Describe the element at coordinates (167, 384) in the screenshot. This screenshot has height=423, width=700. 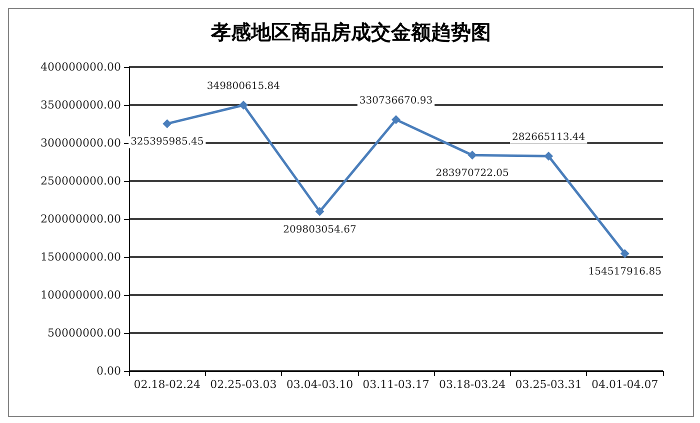
I see `x-tick-label: 02.18-02.24` at that location.